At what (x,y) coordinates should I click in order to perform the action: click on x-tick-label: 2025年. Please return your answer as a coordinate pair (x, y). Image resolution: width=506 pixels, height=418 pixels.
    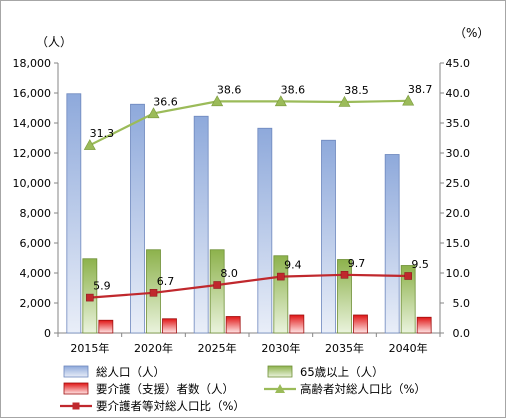
    Looking at the image, I should click on (217, 348).